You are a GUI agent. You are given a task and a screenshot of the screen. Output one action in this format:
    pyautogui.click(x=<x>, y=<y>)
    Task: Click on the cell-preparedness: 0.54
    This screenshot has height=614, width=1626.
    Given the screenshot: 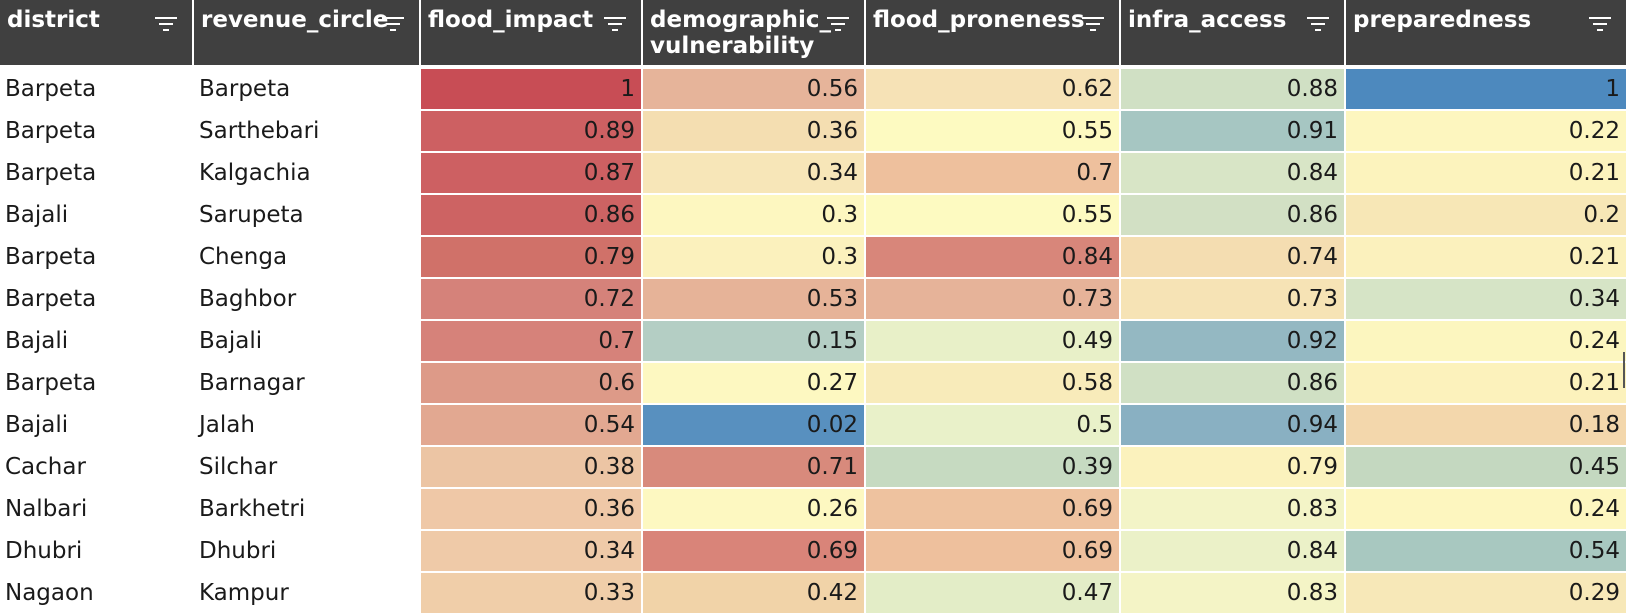 What is the action you would take?
    pyautogui.click(x=1485, y=550)
    